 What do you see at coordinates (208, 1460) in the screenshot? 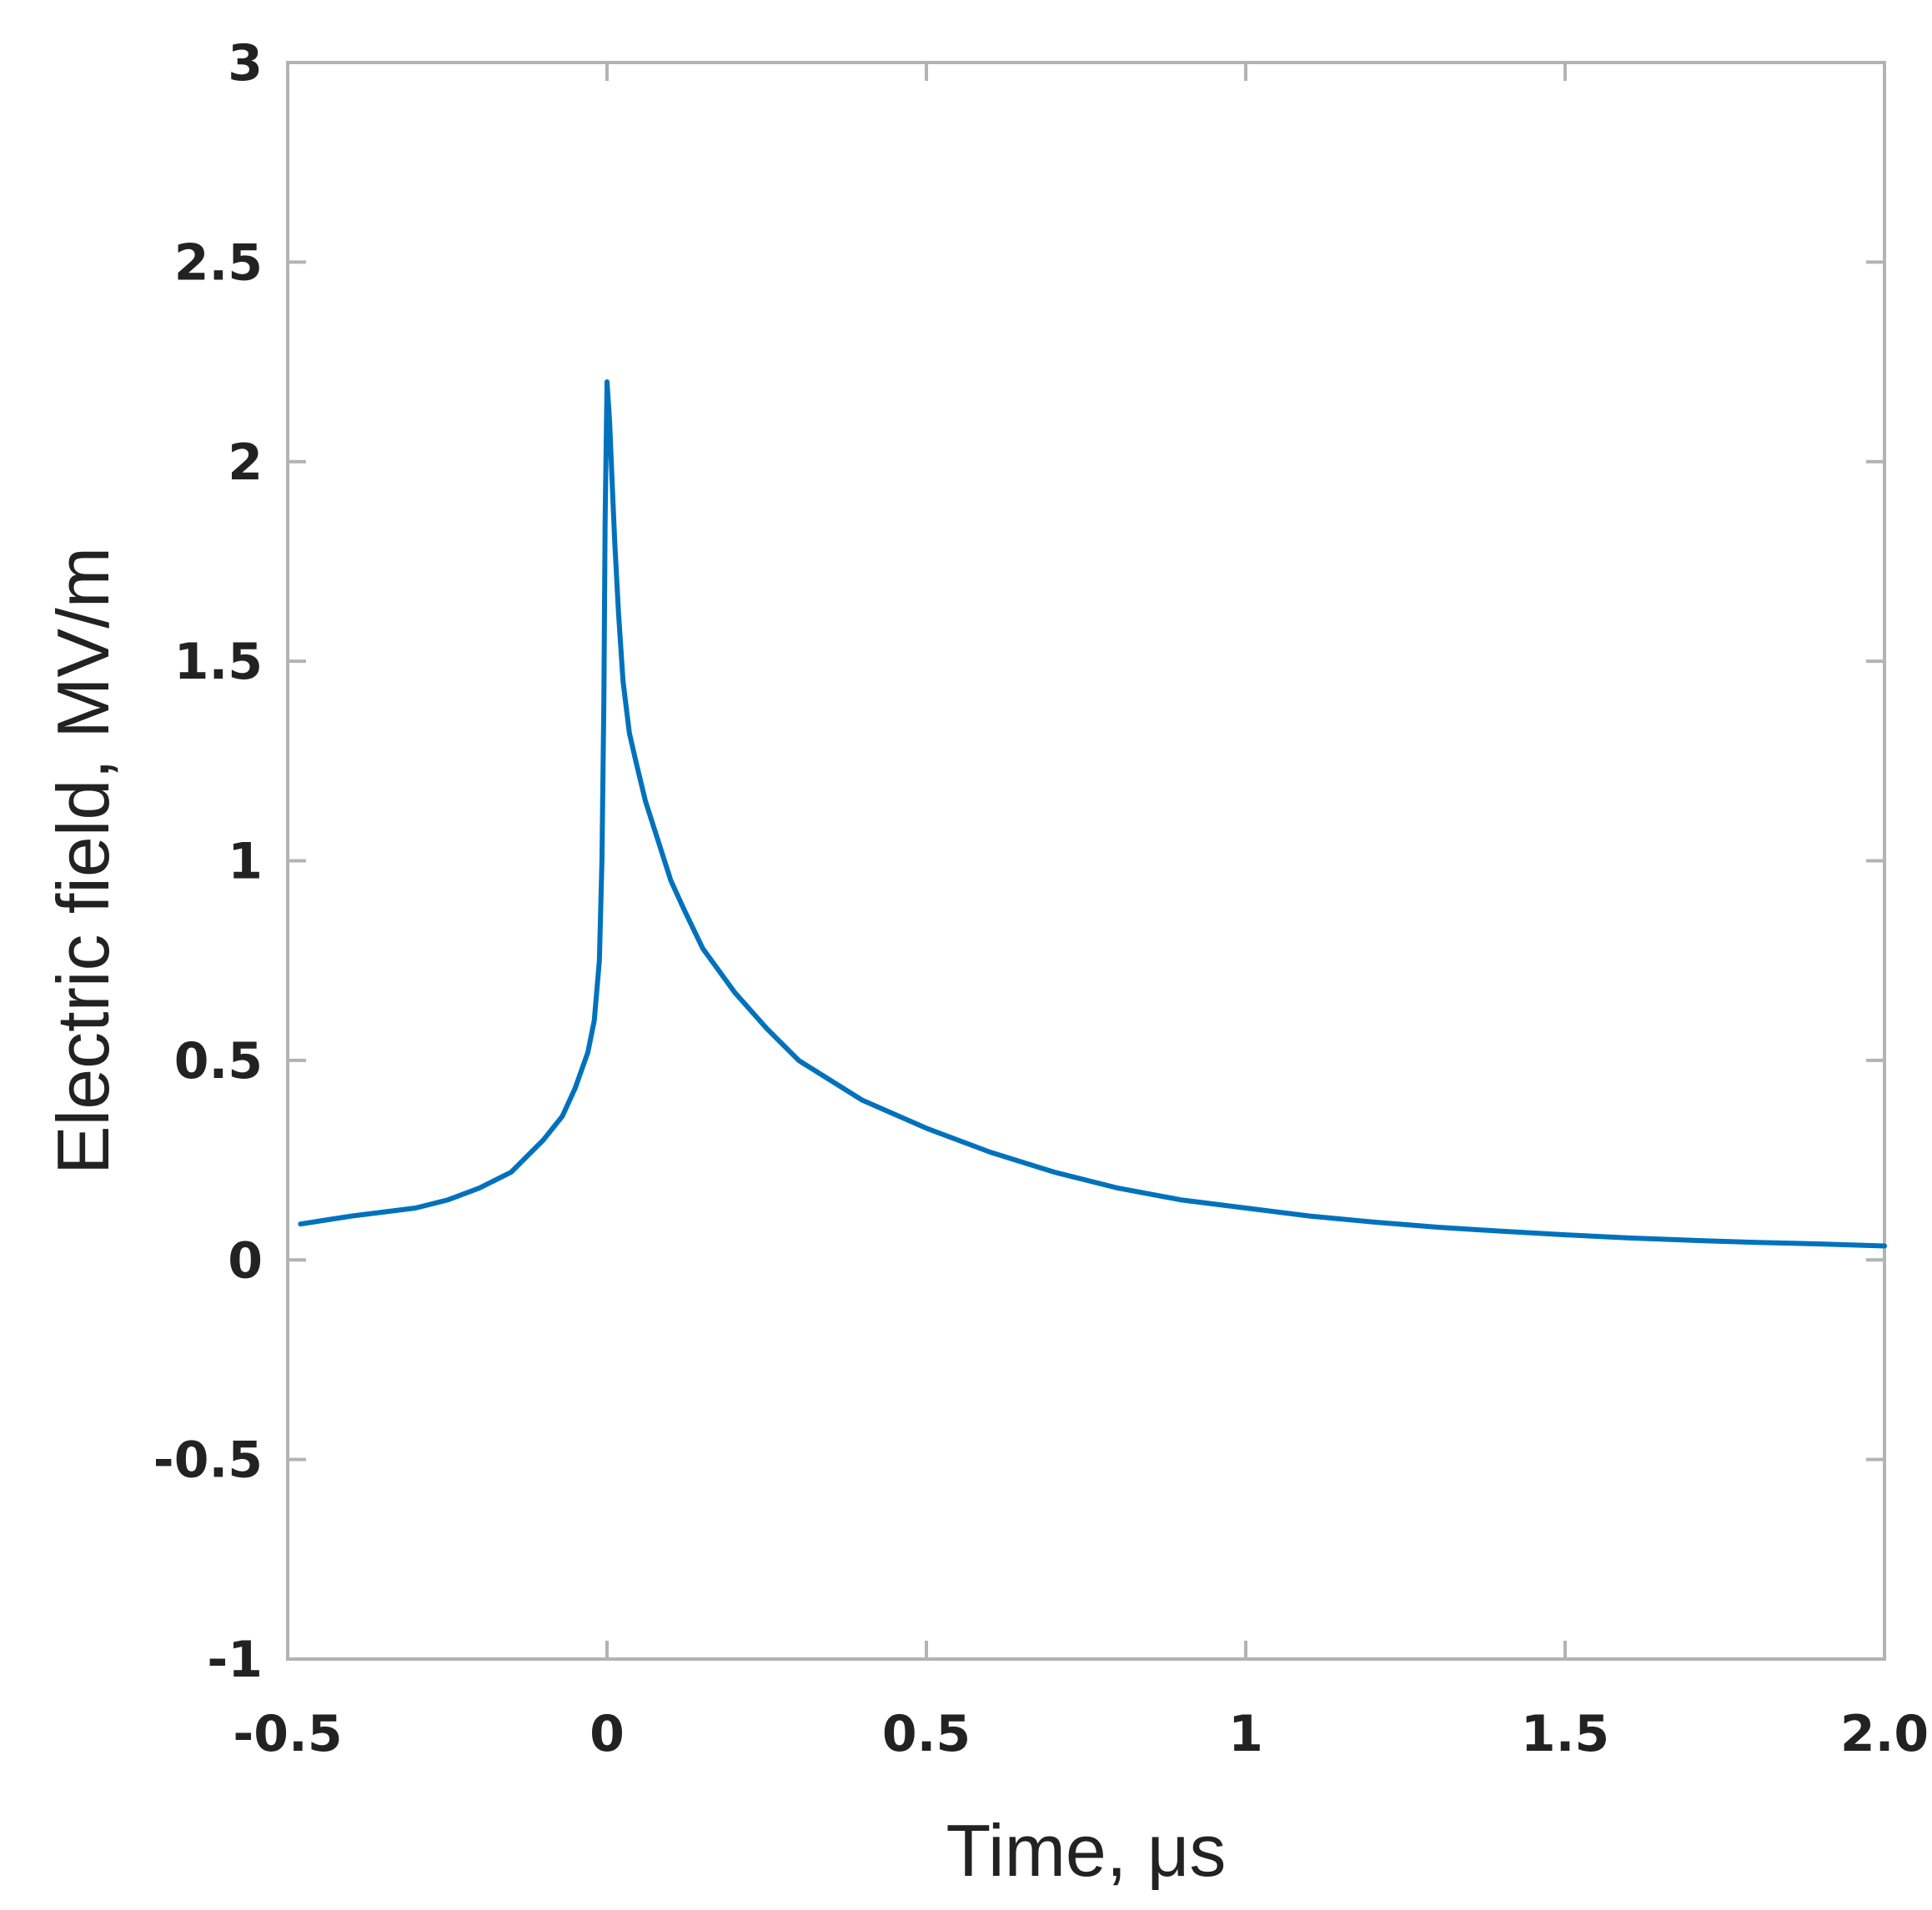
I see `y-tick-label: -0.5` at bounding box center [208, 1460].